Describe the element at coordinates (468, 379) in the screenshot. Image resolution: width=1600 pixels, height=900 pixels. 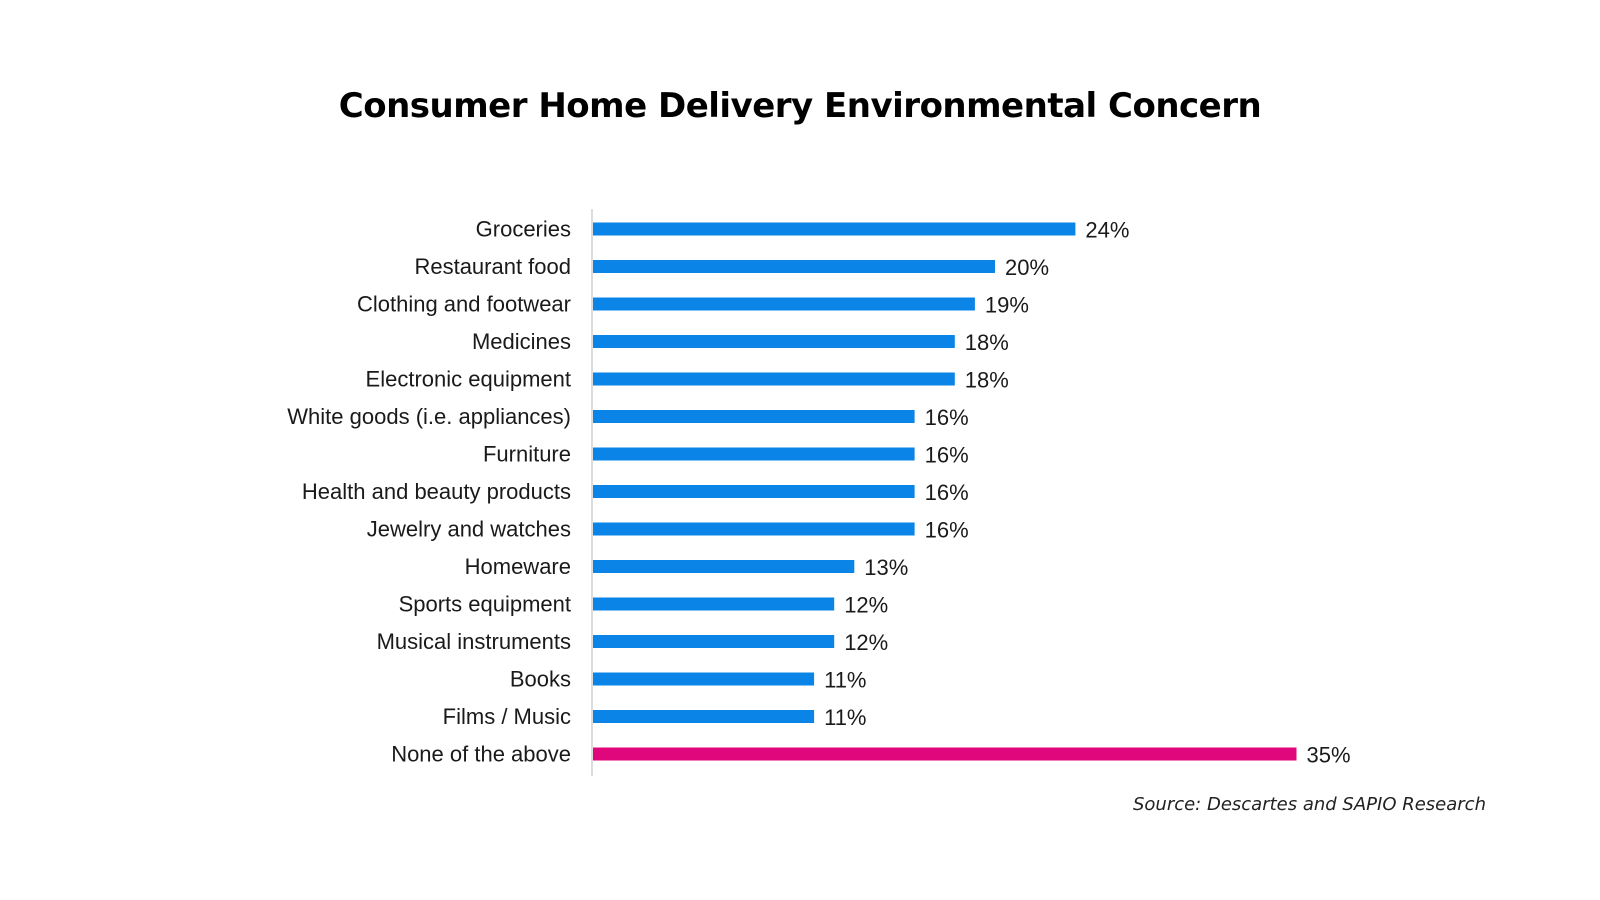
I see `category-label: Electronic equipment` at that location.